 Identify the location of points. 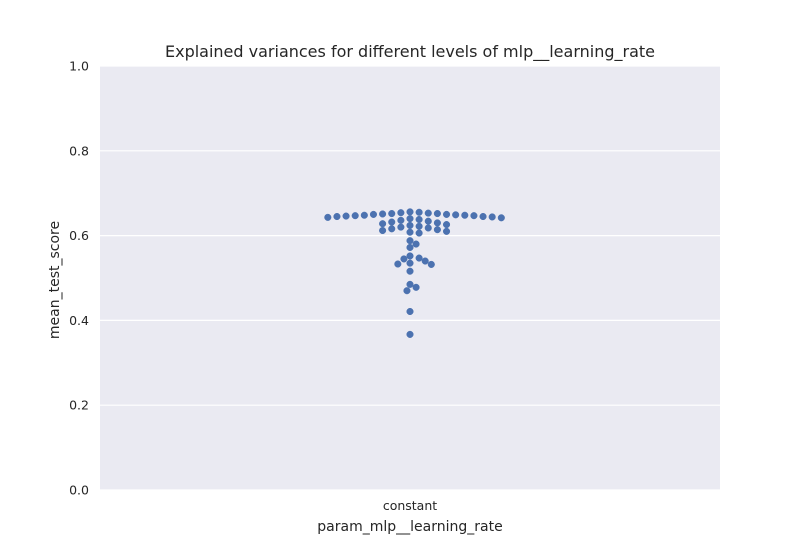
(414, 273).